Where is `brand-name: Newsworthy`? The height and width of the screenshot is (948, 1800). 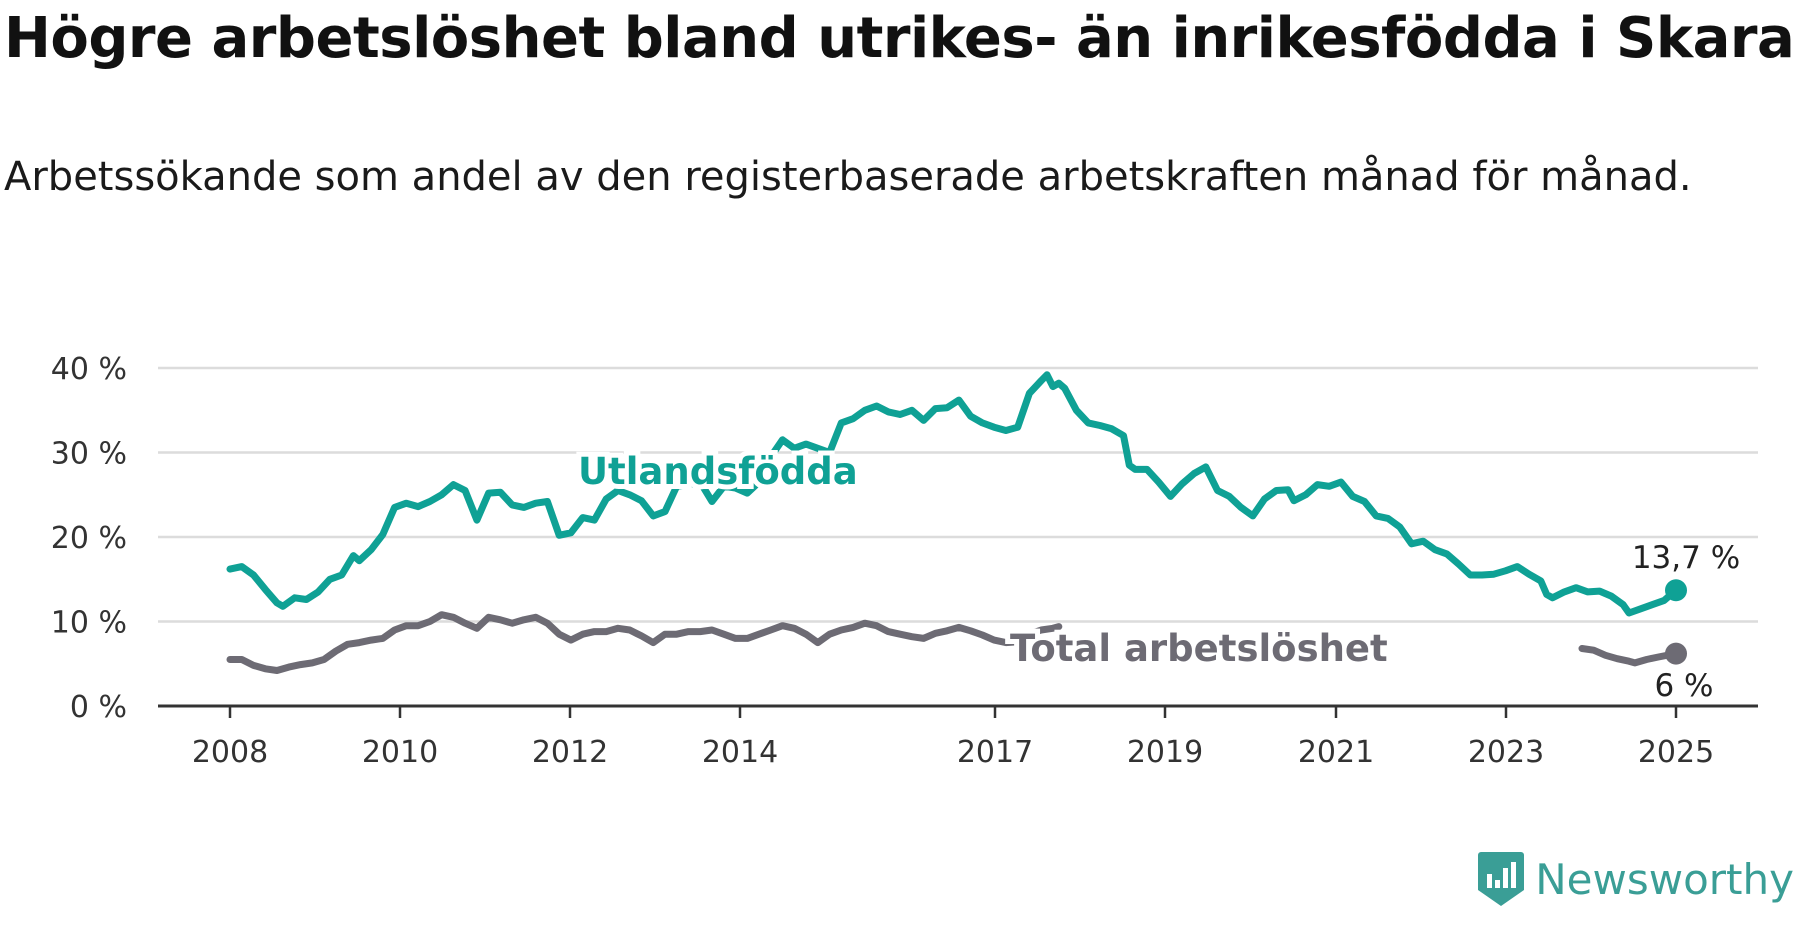
brand-name: Newsworthy is located at coordinates (1664, 879).